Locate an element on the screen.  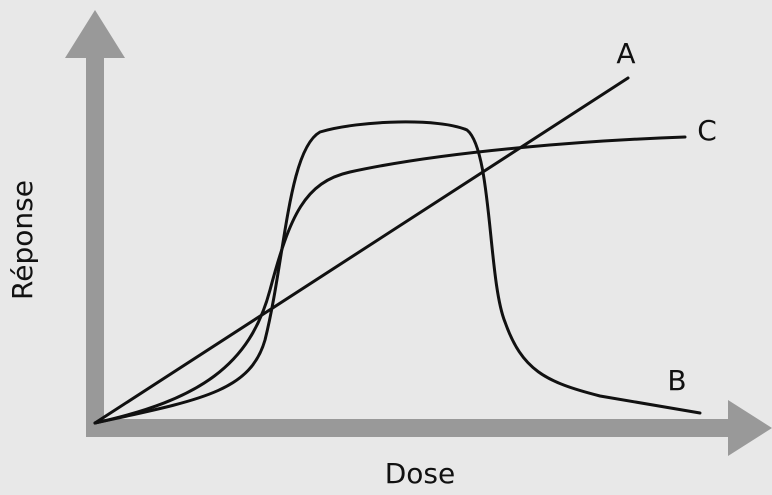
x-axis-arrow is located at coordinates (750, 428).